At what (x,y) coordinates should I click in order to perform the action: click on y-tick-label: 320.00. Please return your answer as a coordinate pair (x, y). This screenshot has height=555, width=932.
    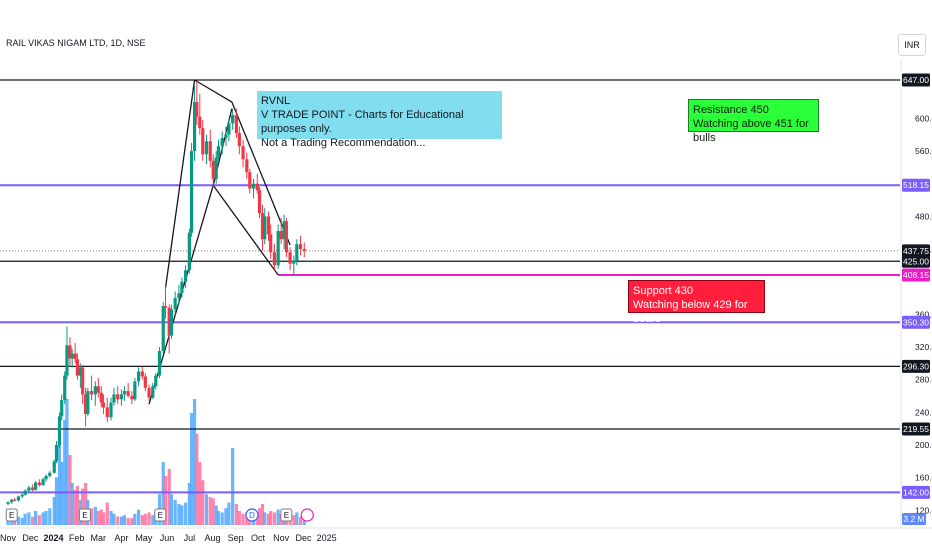
    Looking at the image, I should click on (923, 347).